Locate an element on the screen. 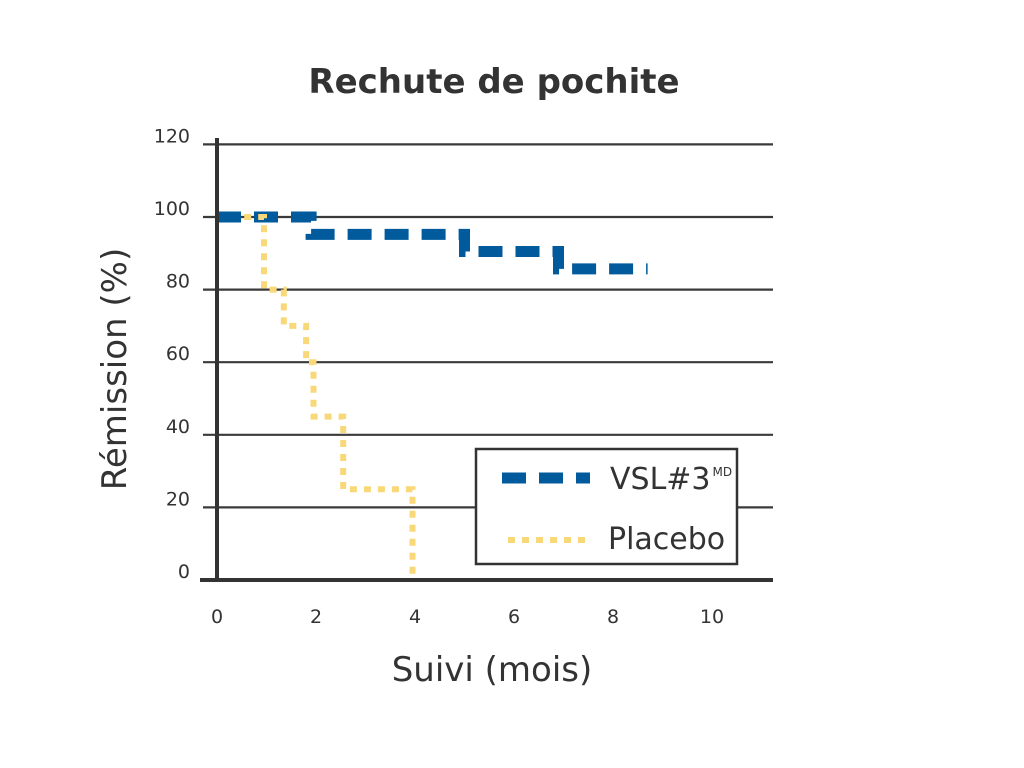  y-tick-label-60: 60 is located at coordinates (178, 354).